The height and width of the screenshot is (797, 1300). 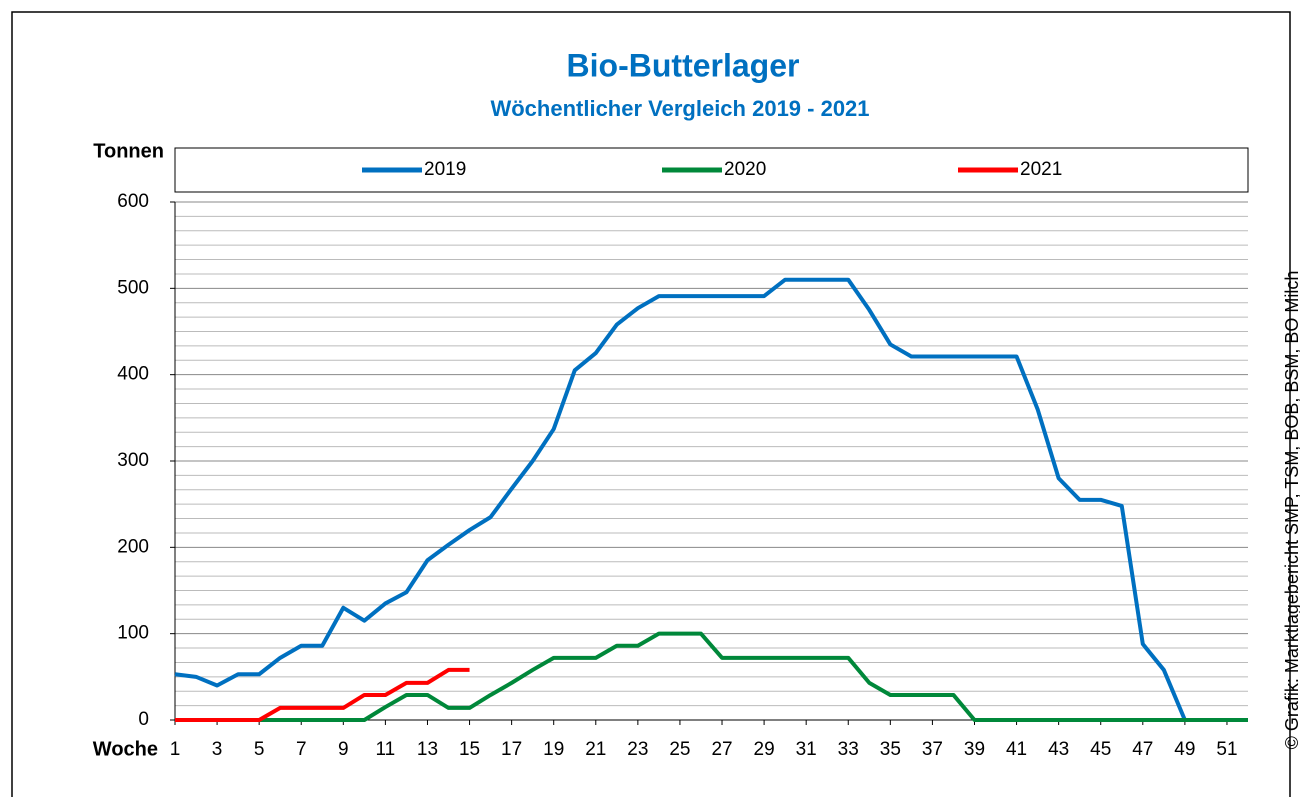 I want to click on legend-box, so click(x=711, y=170).